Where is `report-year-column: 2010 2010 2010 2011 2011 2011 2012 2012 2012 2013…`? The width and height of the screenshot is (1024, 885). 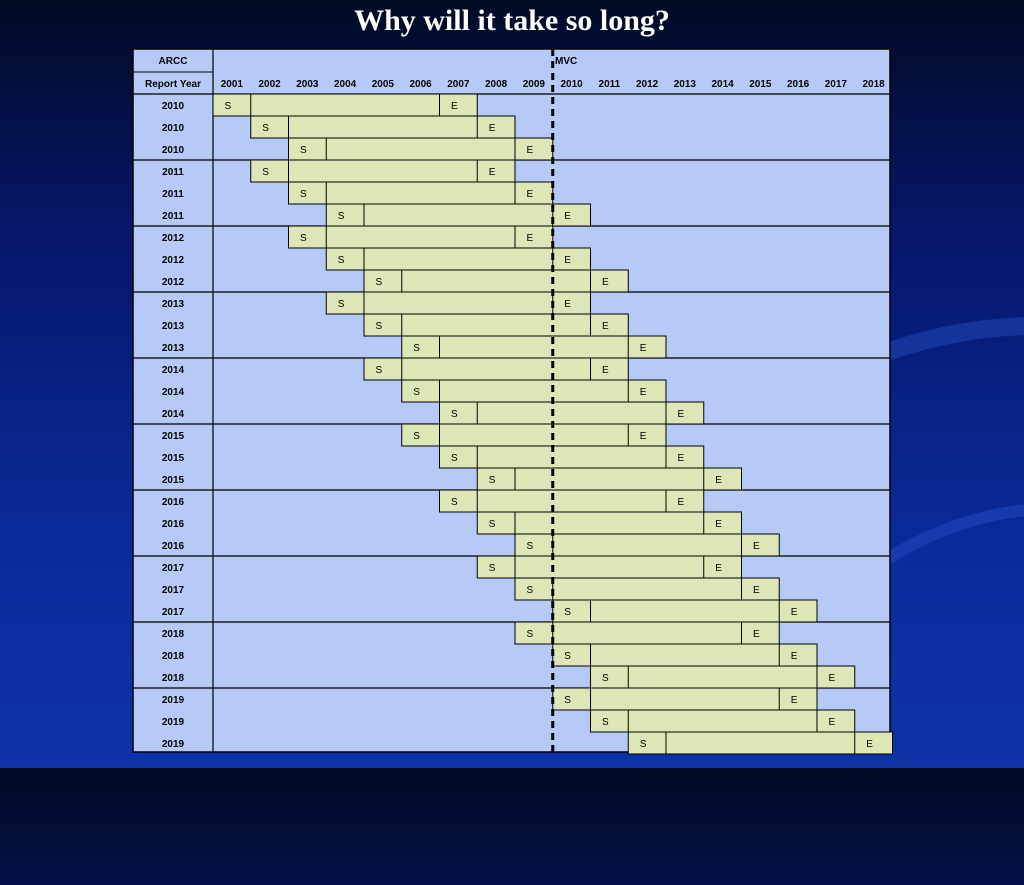
report-year-column: 2010 2010 2010 2011 2011 2011 2012 2012 2012 2013… is located at coordinates (173, 425).